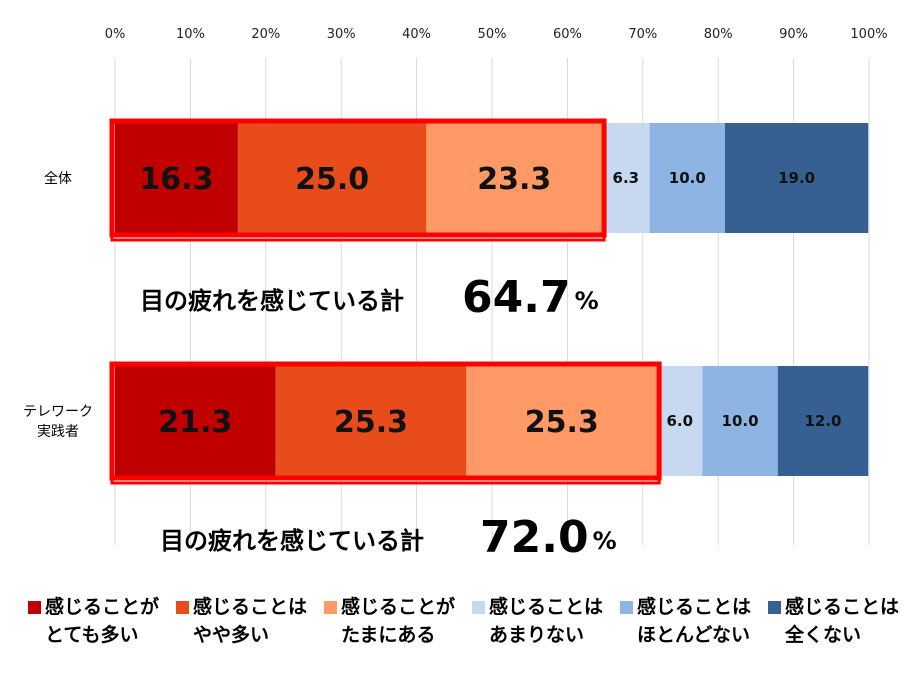 This screenshot has width=913, height=693. I want to click on x-tick-label: 70%, so click(642, 34).